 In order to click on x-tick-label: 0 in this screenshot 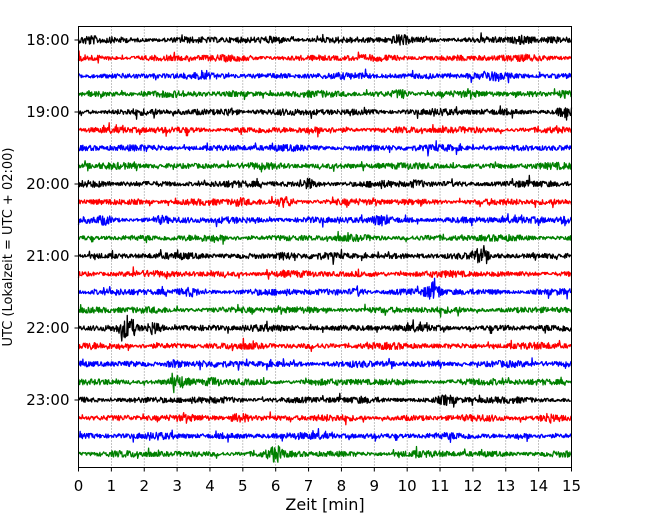, I will do `click(79, 486)`.